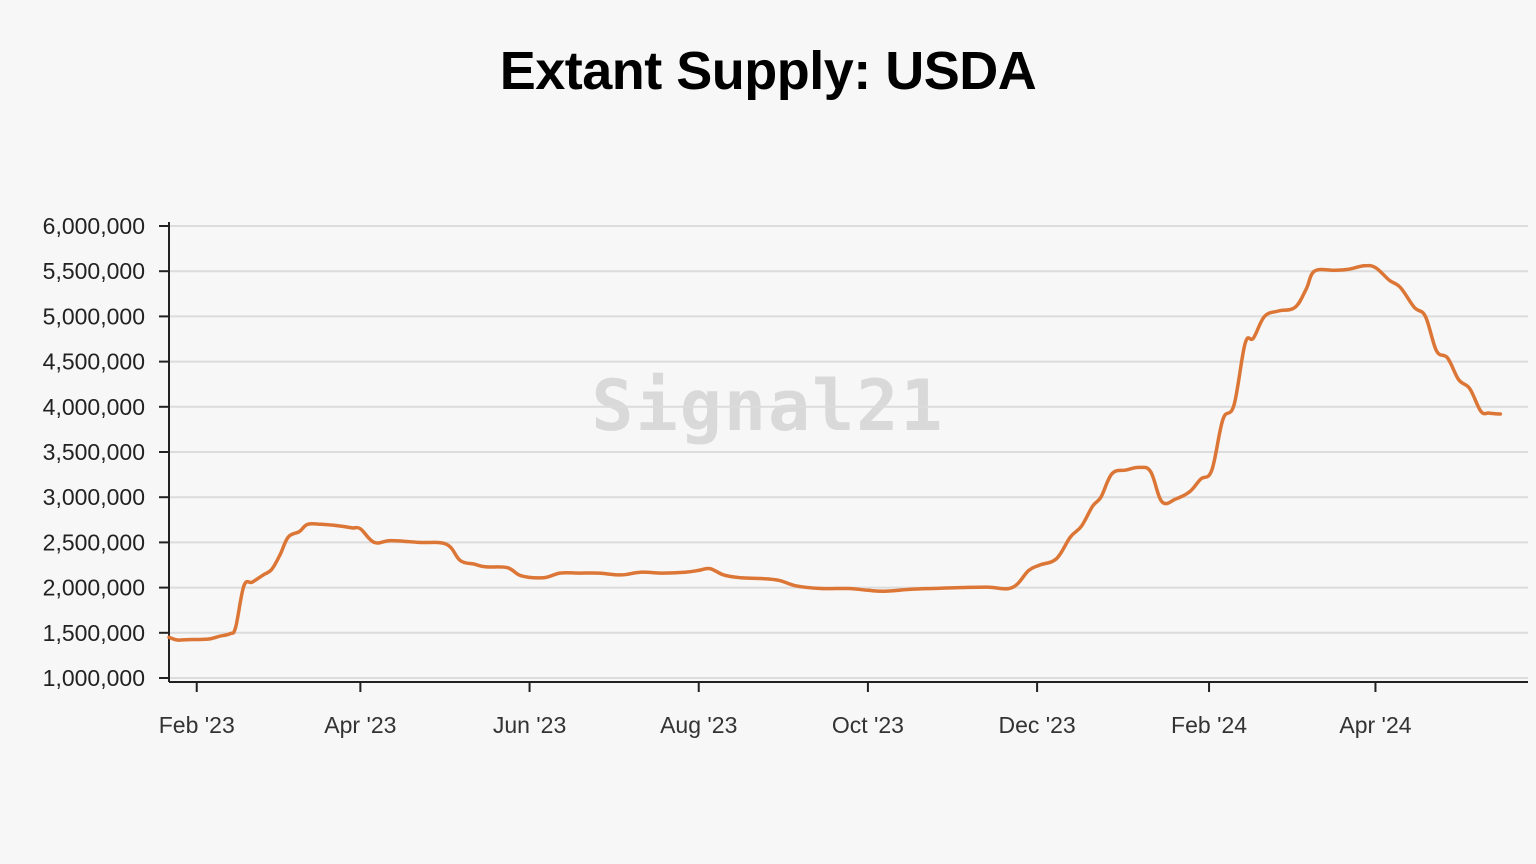 The height and width of the screenshot is (864, 1536). What do you see at coordinates (768, 71) in the screenshot?
I see `chart-title: Extant Supply: USDA` at bounding box center [768, 71].